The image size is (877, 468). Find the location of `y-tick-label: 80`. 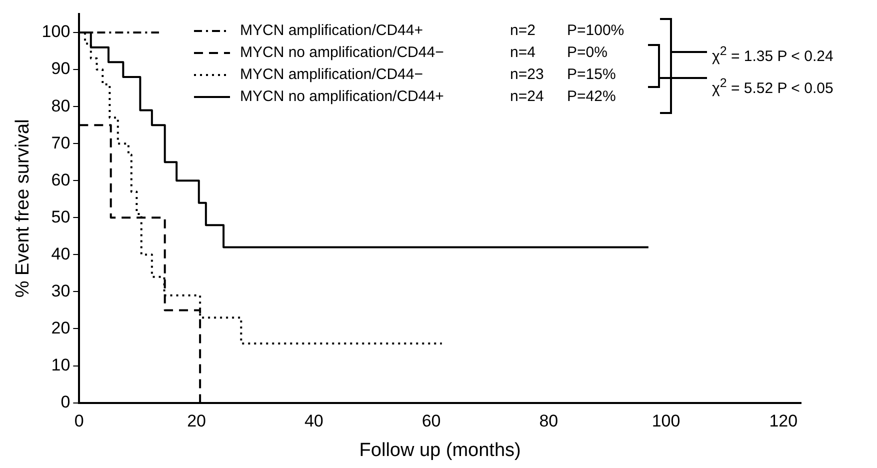

y-tick-label: 80 is located at coordinates (60, 106).